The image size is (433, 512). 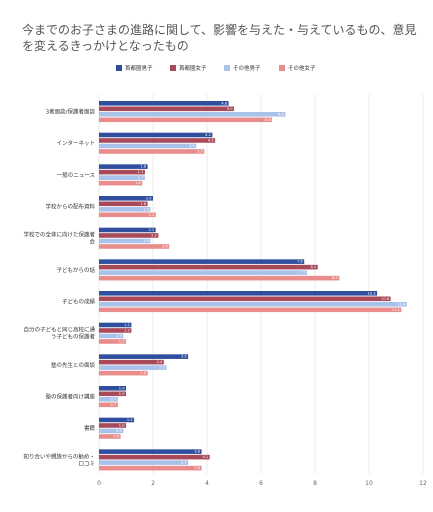 I want to click on category-label-10: 書籍, so click(x=90, y=428).